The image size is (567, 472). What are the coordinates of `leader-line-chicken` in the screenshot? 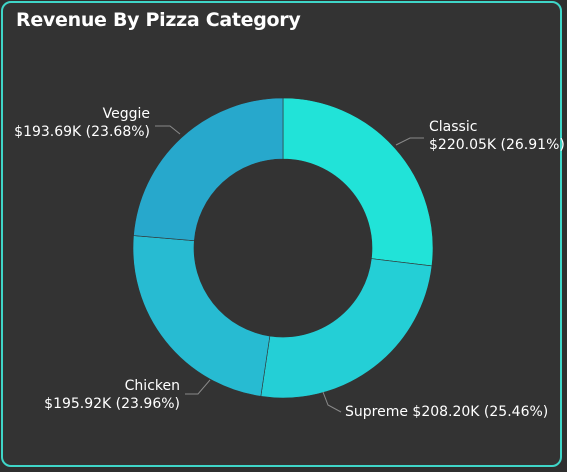 It's located at (198, 387).